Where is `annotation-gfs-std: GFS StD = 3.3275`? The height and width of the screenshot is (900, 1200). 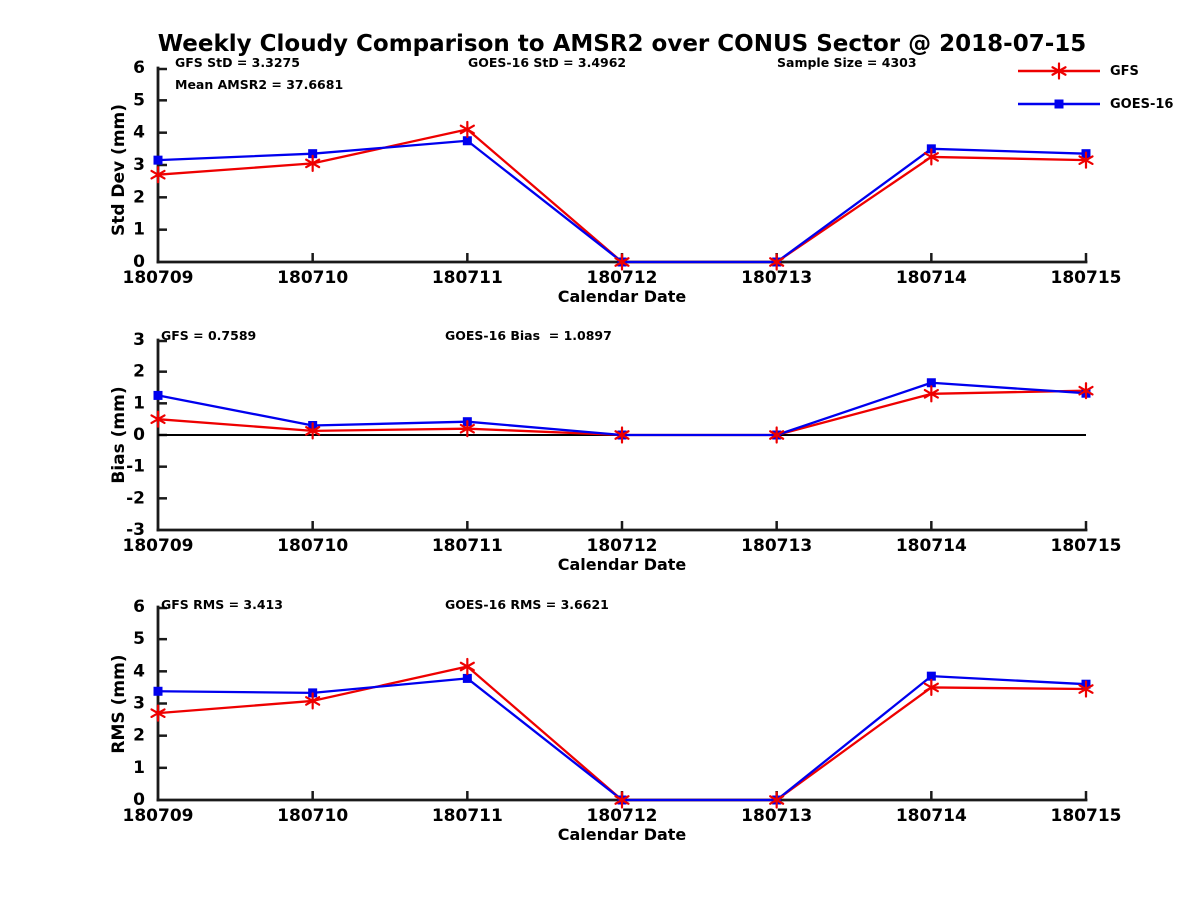
annotation-gfs-std: GFS StD = 3.3275 is located at coordinates (237, 62).